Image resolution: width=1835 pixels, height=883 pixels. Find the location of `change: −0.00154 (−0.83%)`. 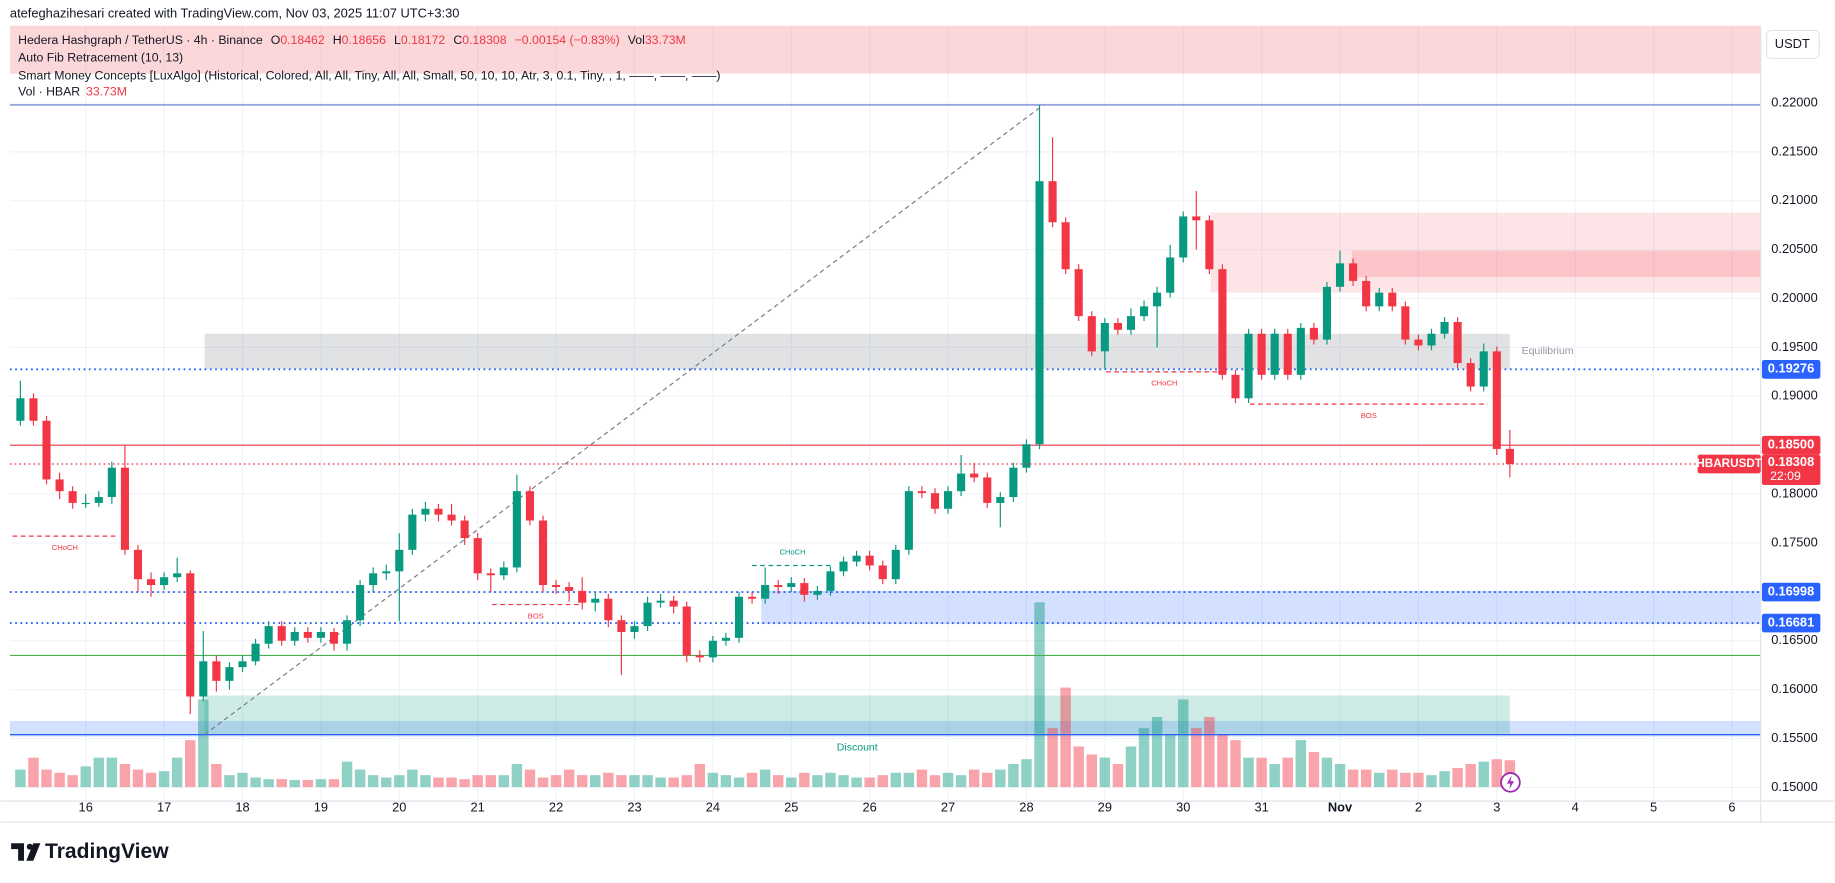

change: −0.00154 (−0.83%) is located at coordinates (567, 40).